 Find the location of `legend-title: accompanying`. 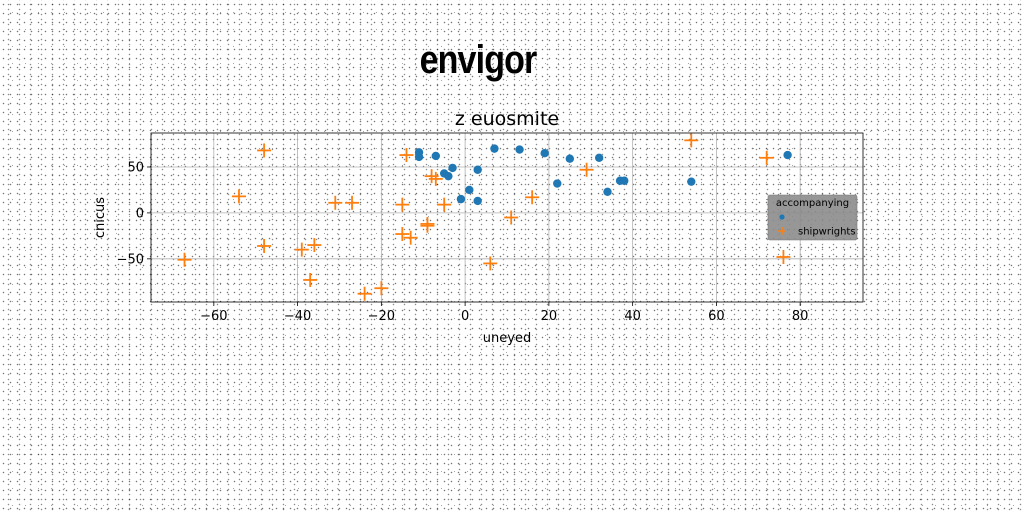

legend-title: accompanying is located at coordinates (812, 203).